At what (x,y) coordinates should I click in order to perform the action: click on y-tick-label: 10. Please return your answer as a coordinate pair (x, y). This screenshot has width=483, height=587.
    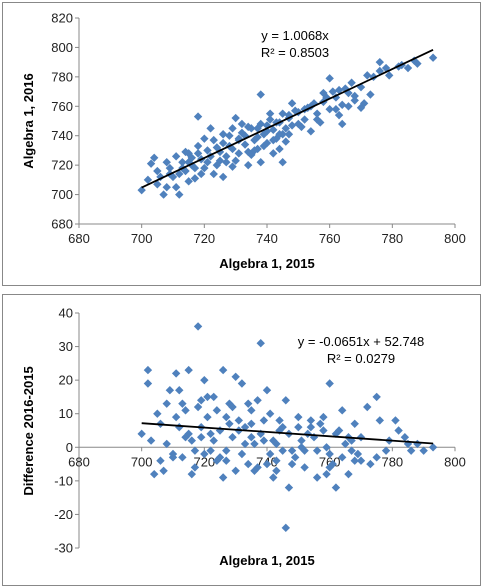
    Looking at the image, I should click on (66, 413).